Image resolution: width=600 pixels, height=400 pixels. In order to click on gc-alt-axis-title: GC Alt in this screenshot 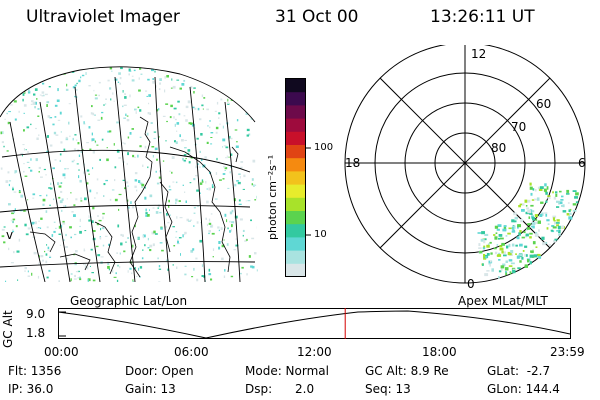, I will do `click(8, 329)`.